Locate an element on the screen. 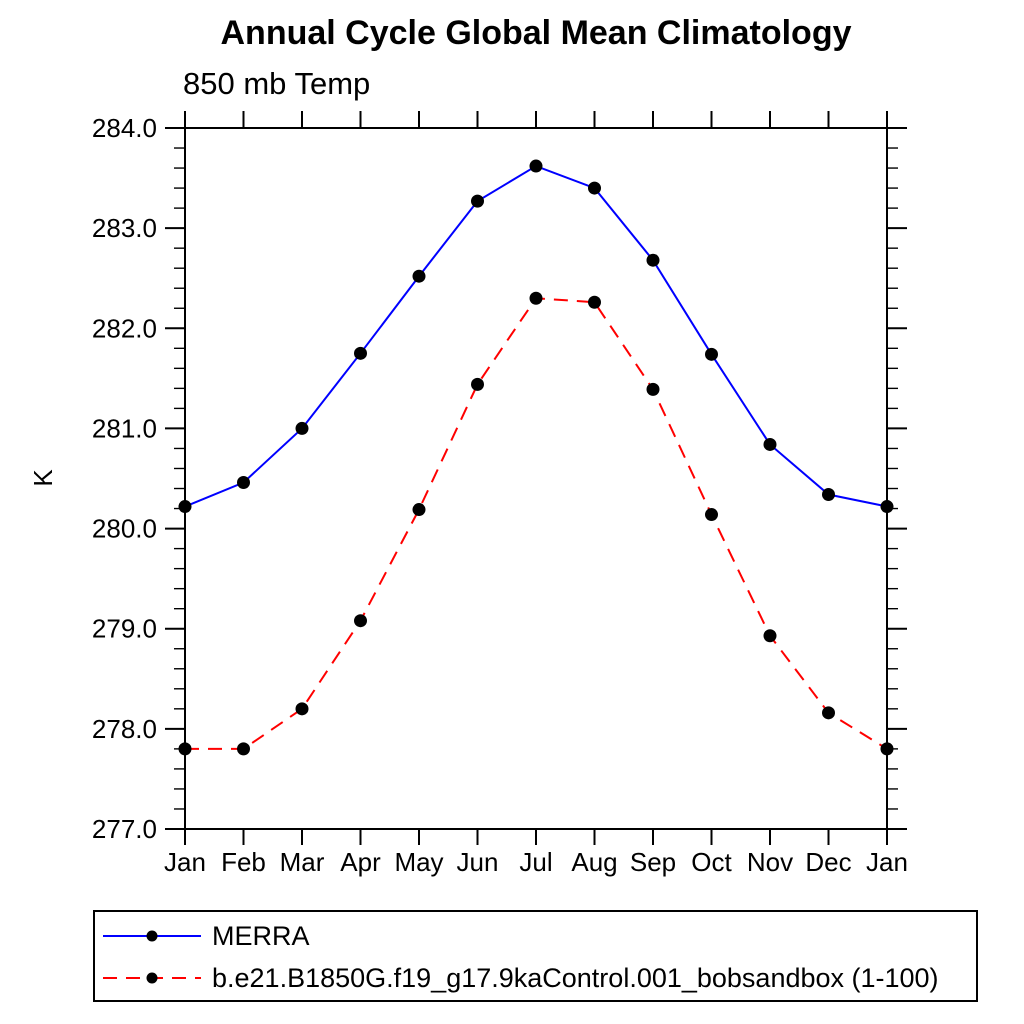 Image resolution: width=1024 pixels, height=1024 pixels. y-tick-label: 282.0 is located at coordinates (124, 328).